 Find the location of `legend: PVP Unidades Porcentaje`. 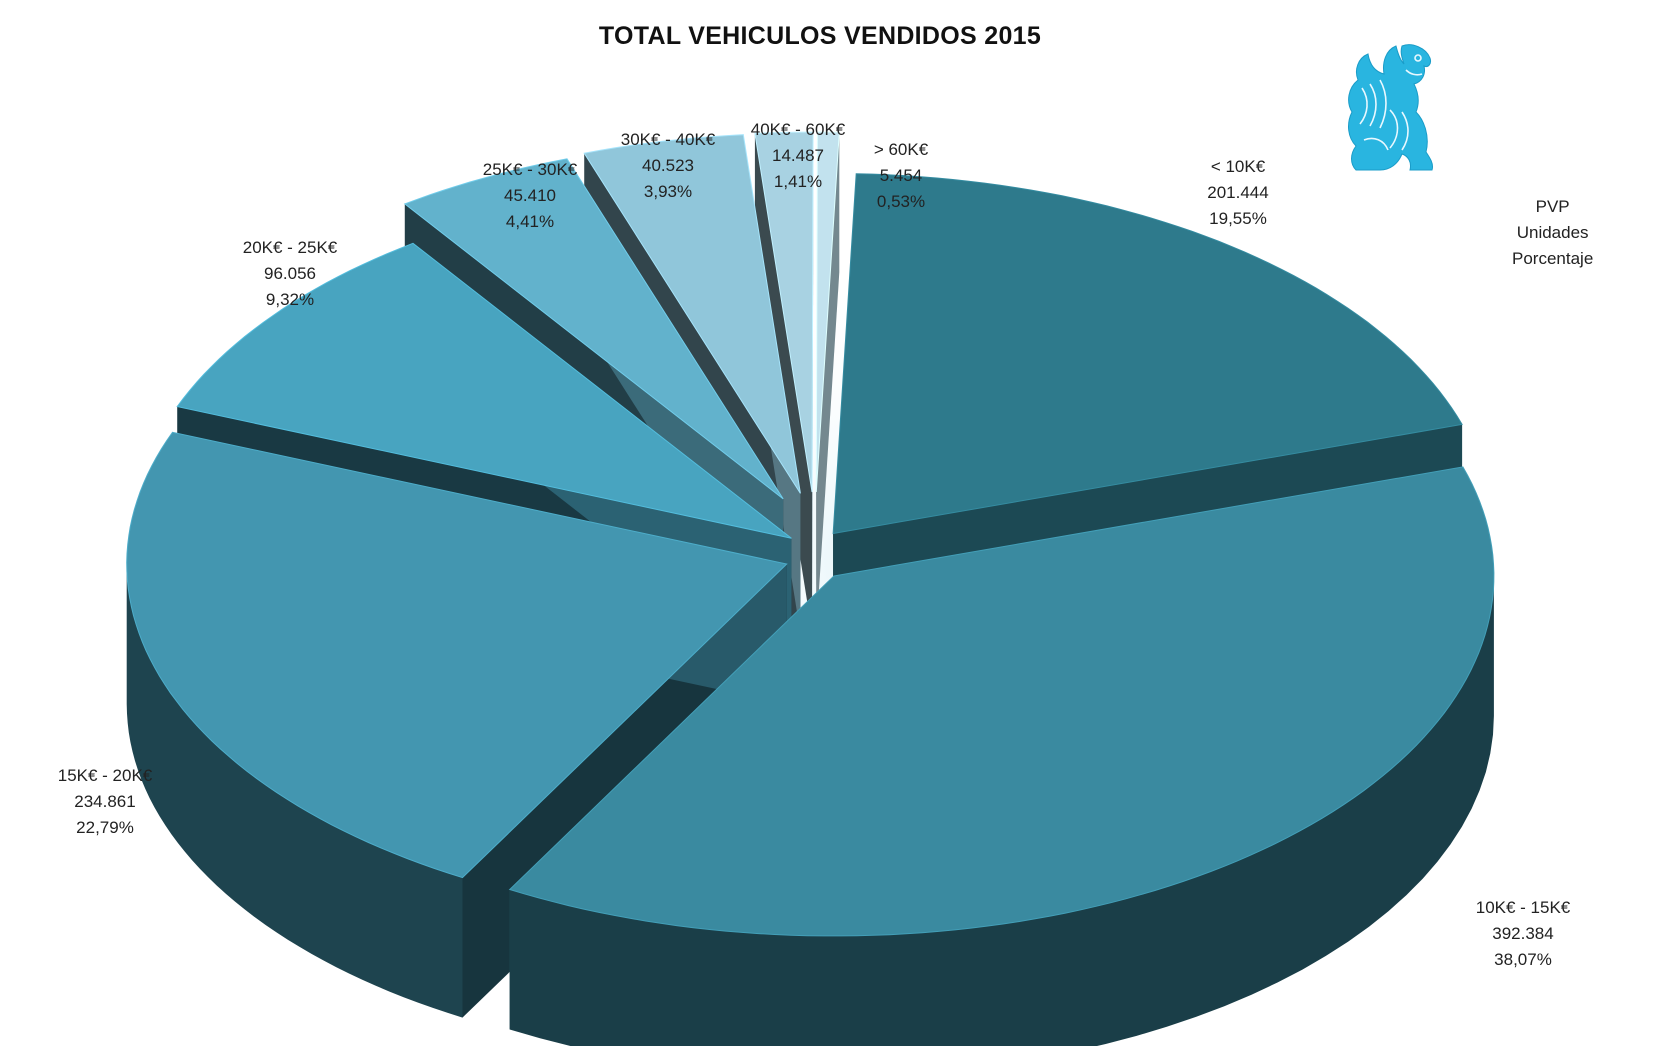

legend: PVP Unidades Porcentaje is located at coordinates (1552, 233).